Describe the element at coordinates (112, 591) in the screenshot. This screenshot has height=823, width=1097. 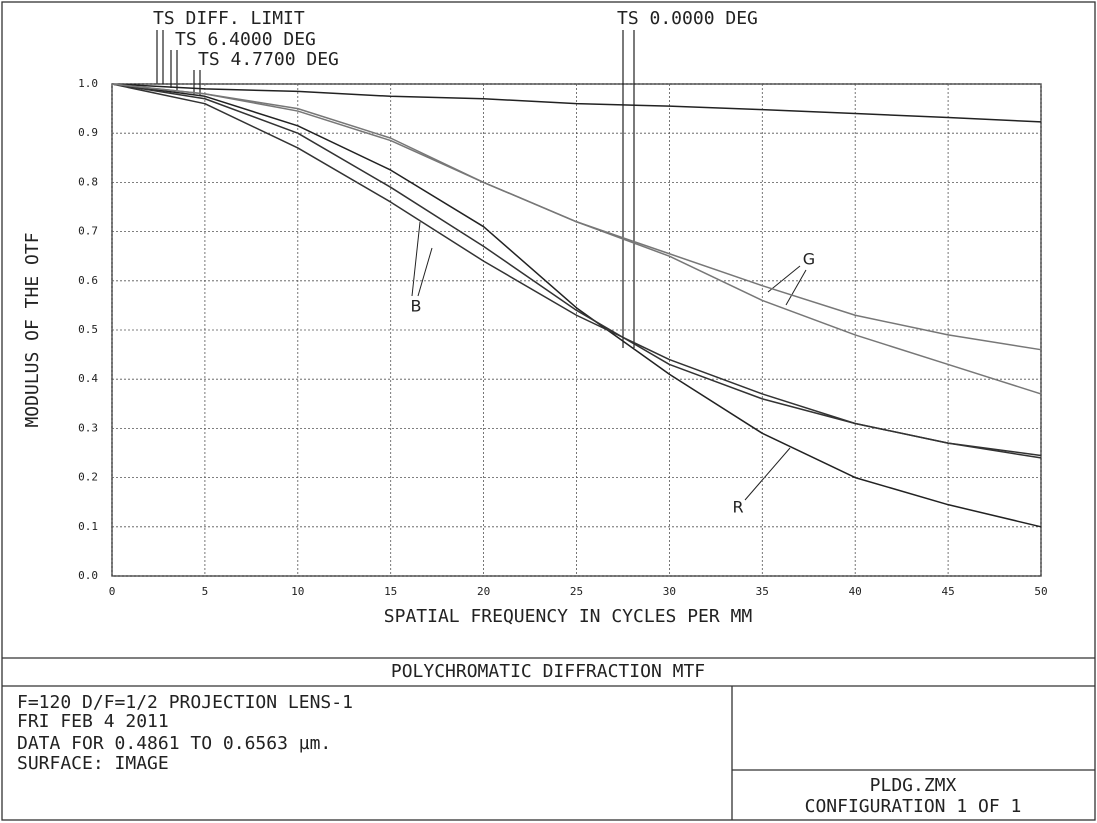
I see `x-tick-label: 0` at that location.